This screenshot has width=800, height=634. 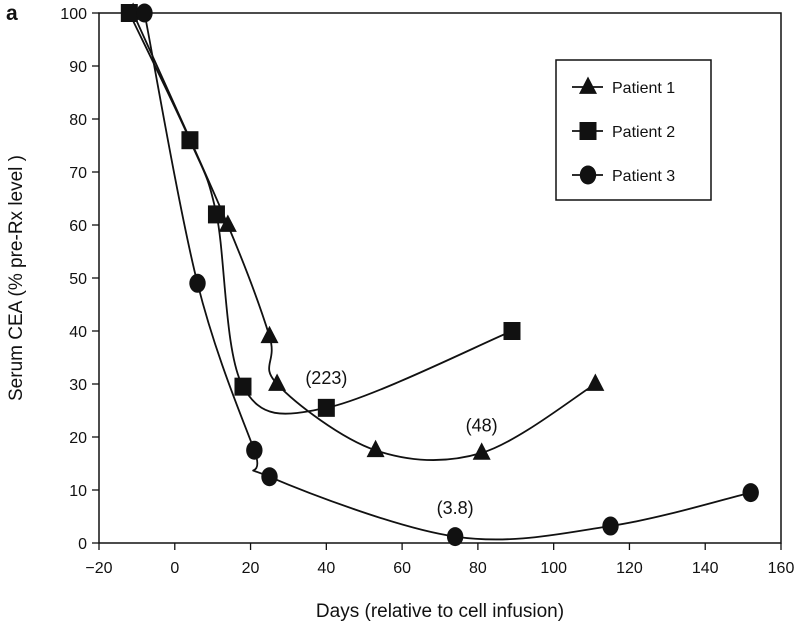 What do you see at coordinates (326, 568) in the screenshot?
I see `x-tick-label: 40` at bounding box center [326, 568].